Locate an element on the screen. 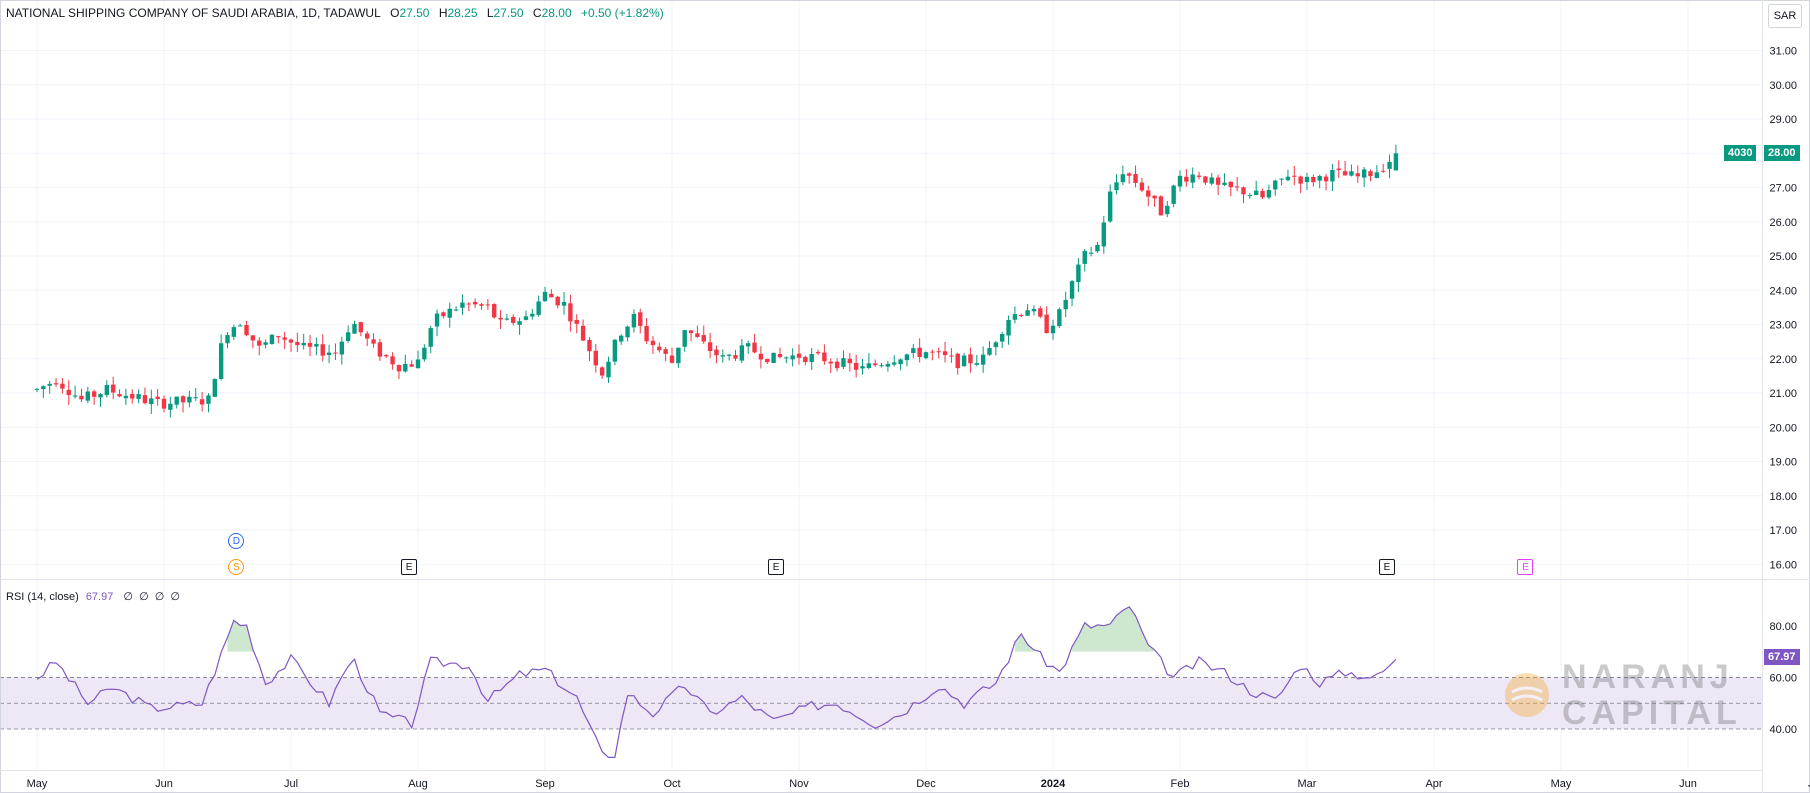 The image size is (1810, 793). time-tick-label: Aug is located at coordinates (418, 784).